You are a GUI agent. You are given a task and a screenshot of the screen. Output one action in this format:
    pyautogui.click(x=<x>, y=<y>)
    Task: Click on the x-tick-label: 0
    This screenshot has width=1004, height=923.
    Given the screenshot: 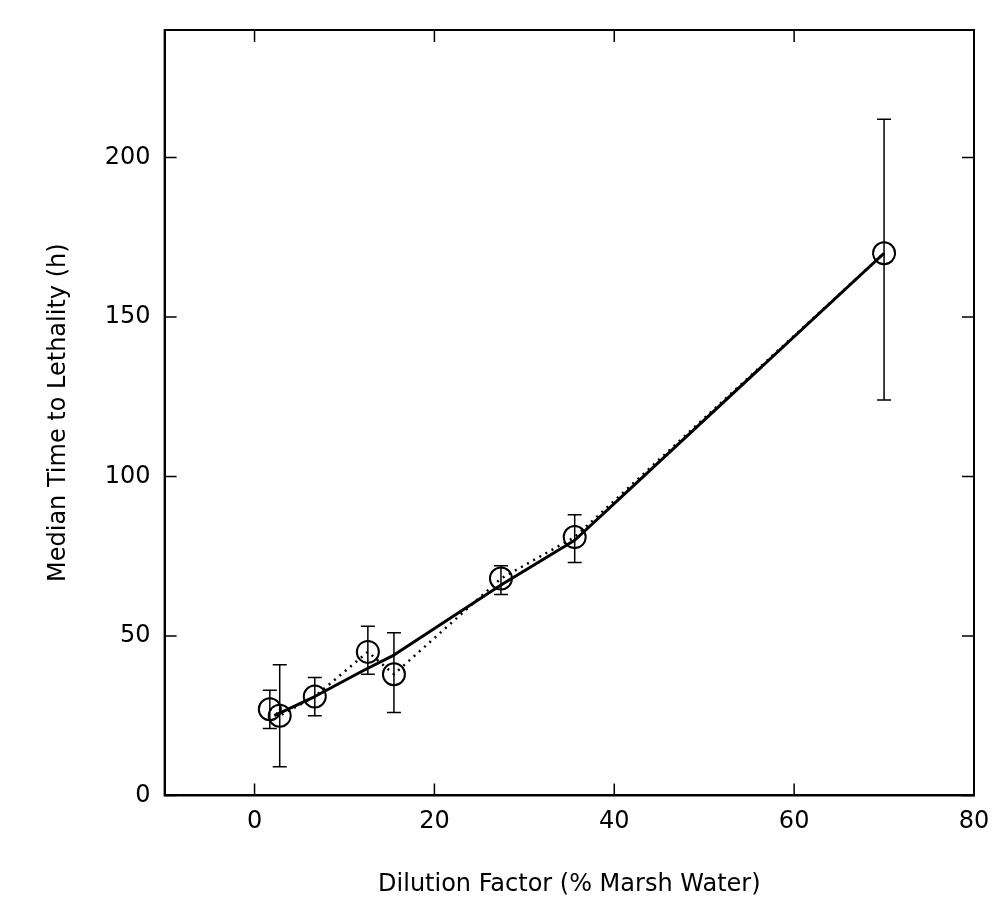 What is the action you would take?
    pyautogui.click(x=254, y=820)
    